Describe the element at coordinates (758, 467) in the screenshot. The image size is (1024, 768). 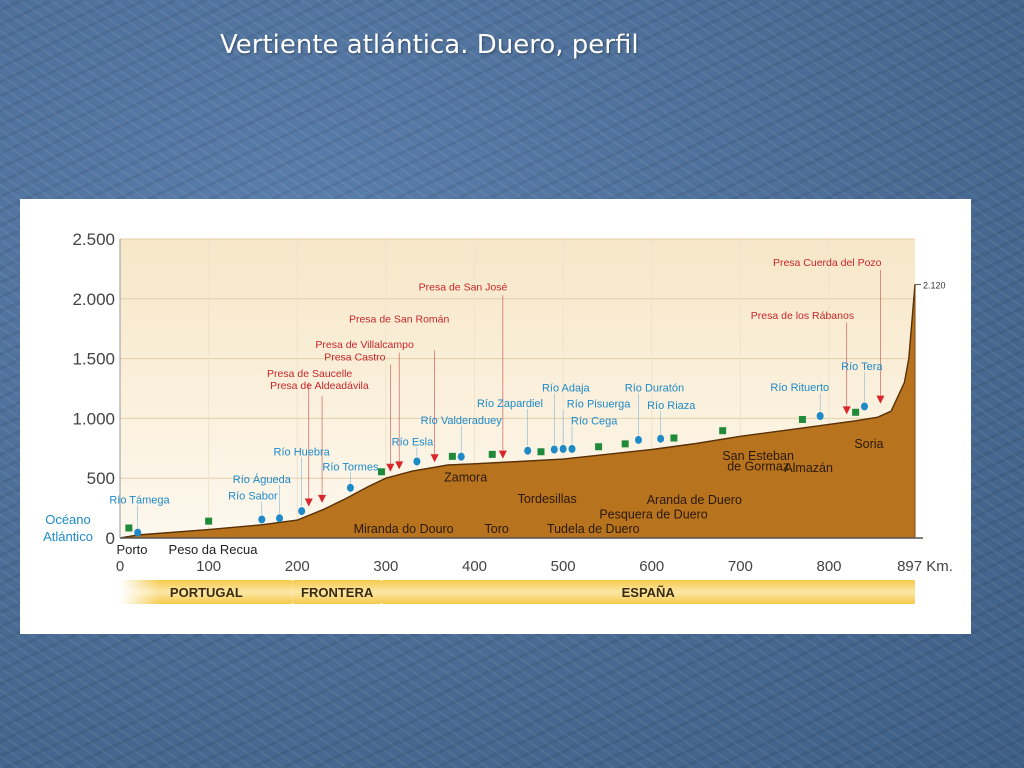
I see `place-label: de Gormaz` at that location.